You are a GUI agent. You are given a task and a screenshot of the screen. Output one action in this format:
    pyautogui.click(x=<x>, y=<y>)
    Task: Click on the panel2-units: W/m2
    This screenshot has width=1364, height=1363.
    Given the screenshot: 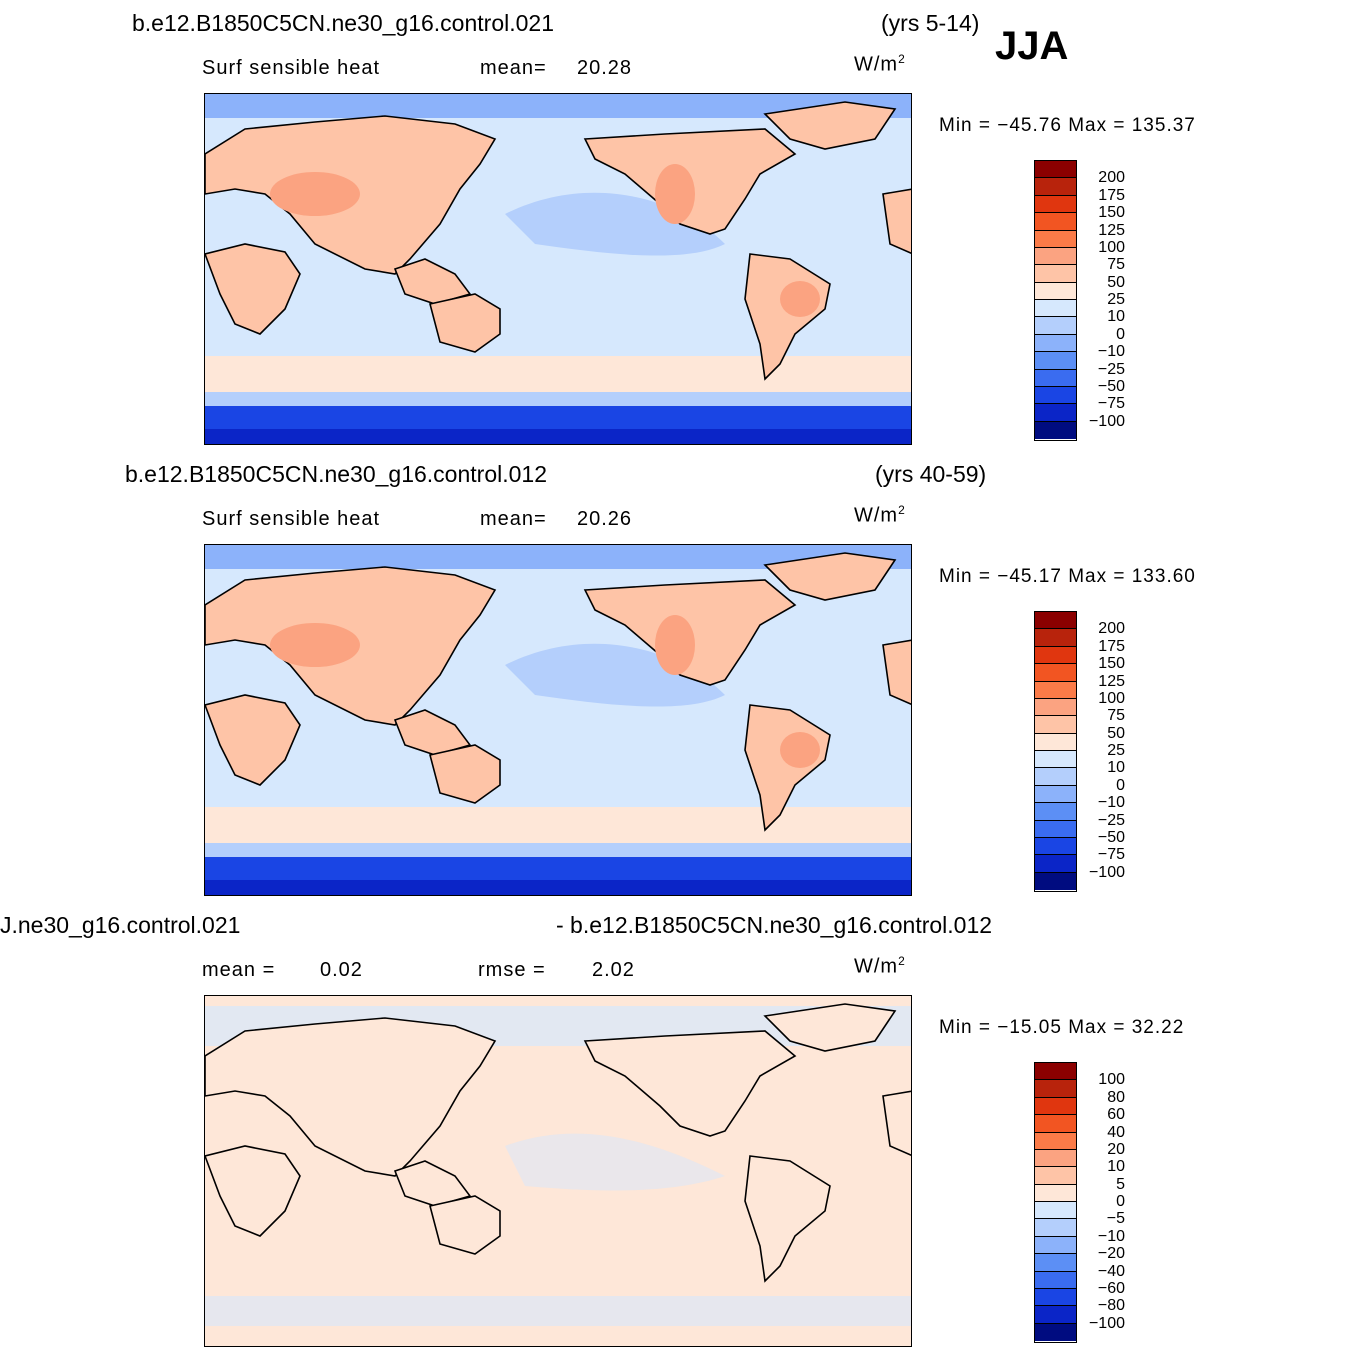 What is the action you would take?
    pyautogui.click(x=880, y=515)
    